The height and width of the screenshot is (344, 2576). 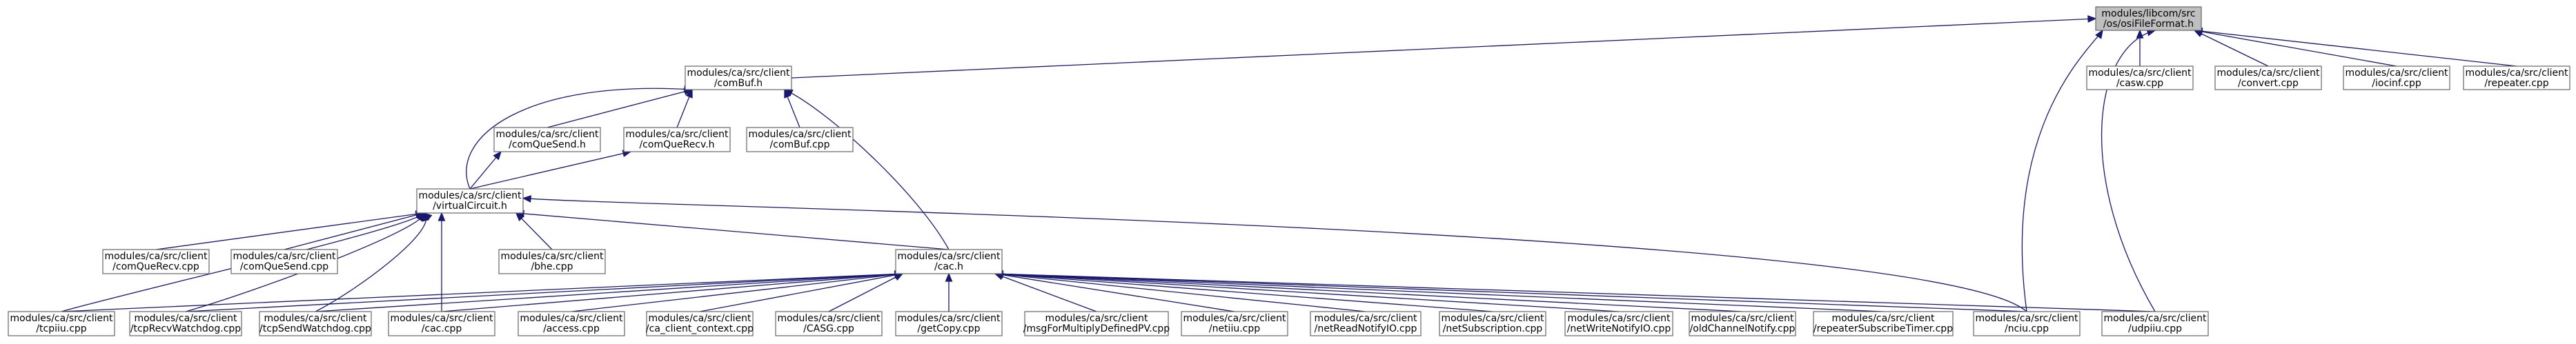 I want to click on edge-comquesend-h-to-combuf-h, so click(x=620, y=108).